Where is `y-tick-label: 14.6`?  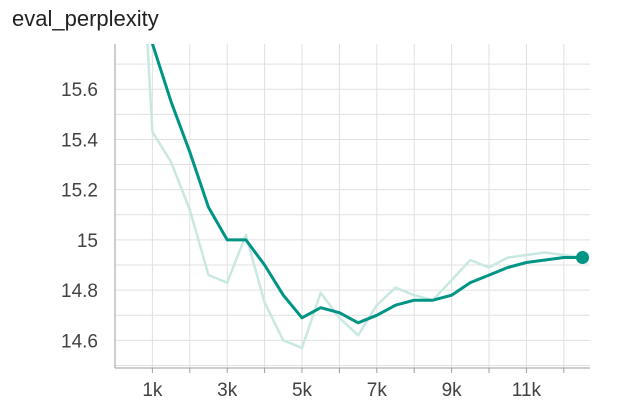
y-tick-label: 14.6 is located at coordinates (79, 341).